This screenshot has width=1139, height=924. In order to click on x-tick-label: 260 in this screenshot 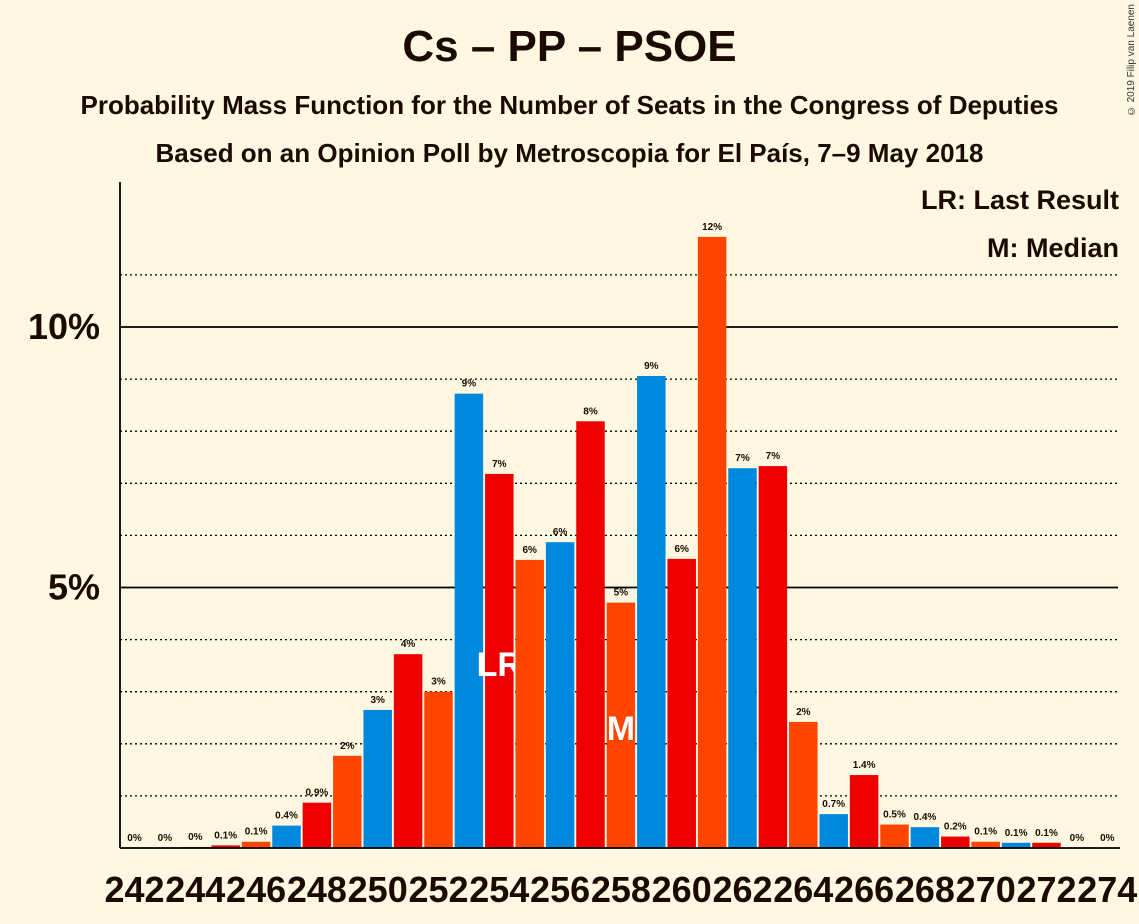, I will do `click(682, 889)`.